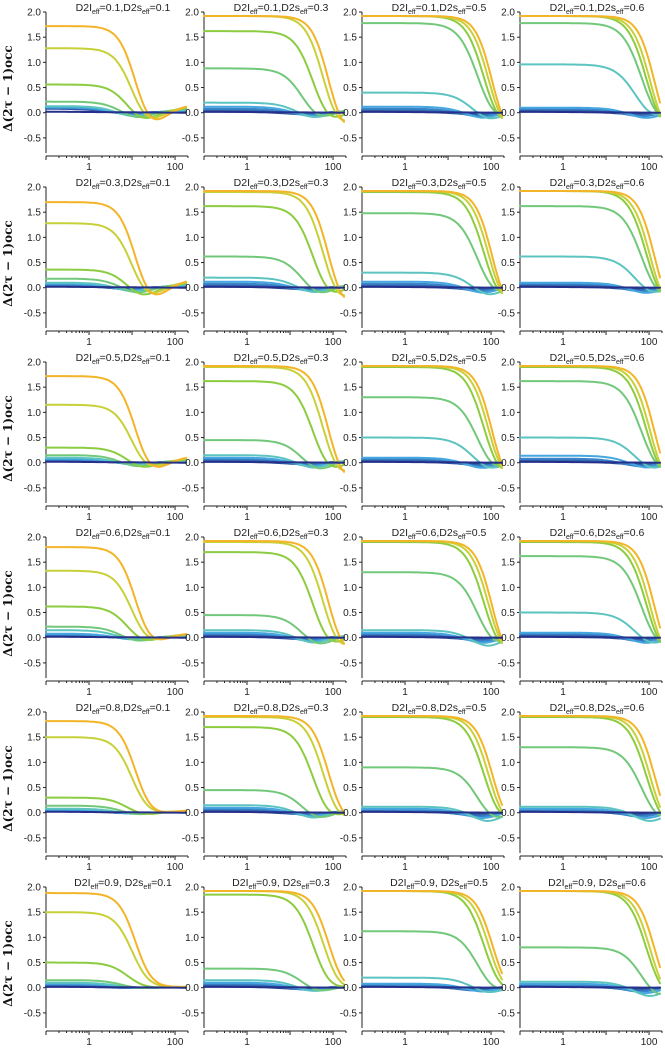 This screenshot has width=665, height=1050. Describe the element at coordinates (281, 534) in the screenshot. I see `panel-title: D2Ieff=0.6,D2seff=0.3` at that location.